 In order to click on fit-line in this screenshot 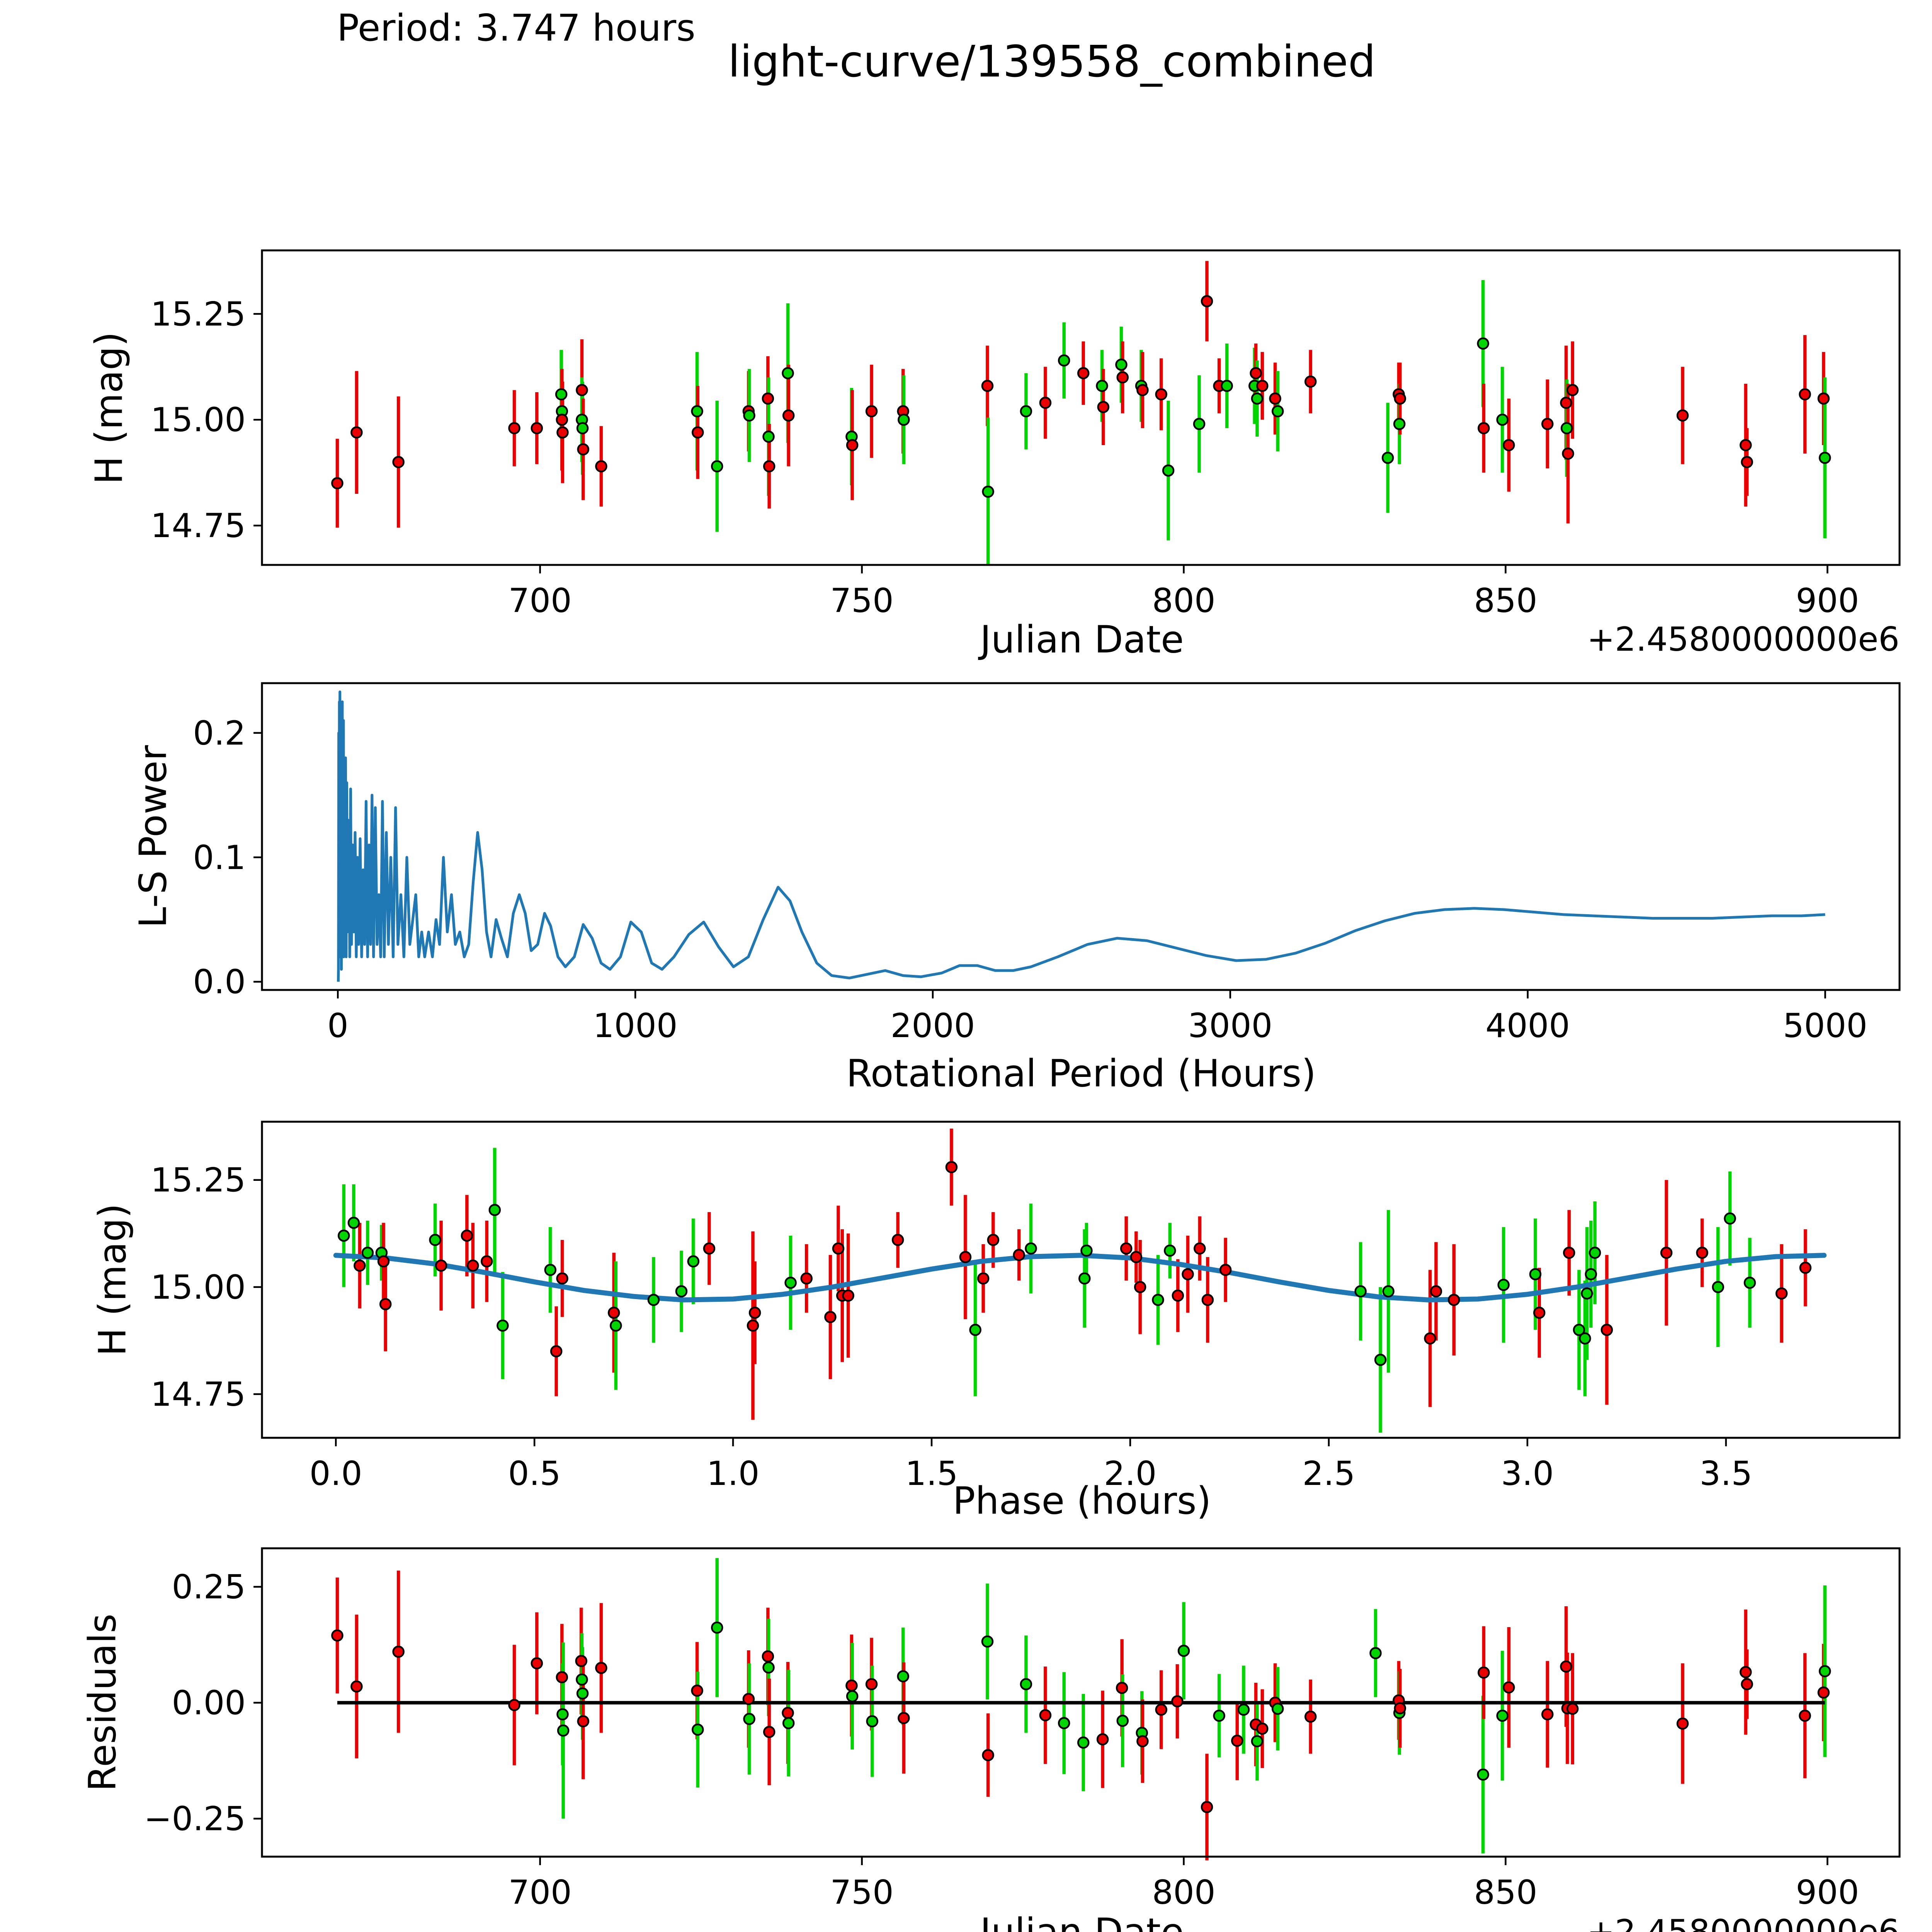, I will do `click(1080, 1278)`.